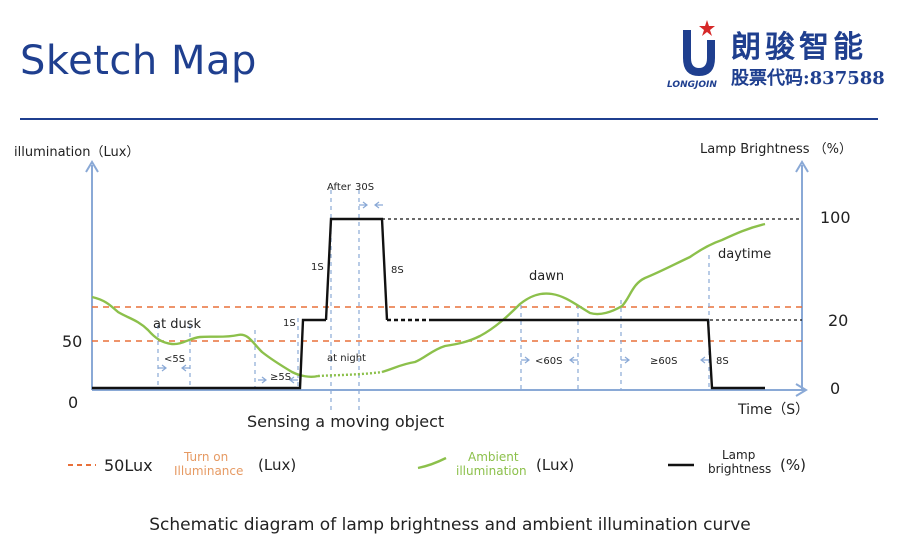 Image resolution: width=900 pixels, height=556 pixels. I want to click on ambient-illumination-curve, so click(205, 336).